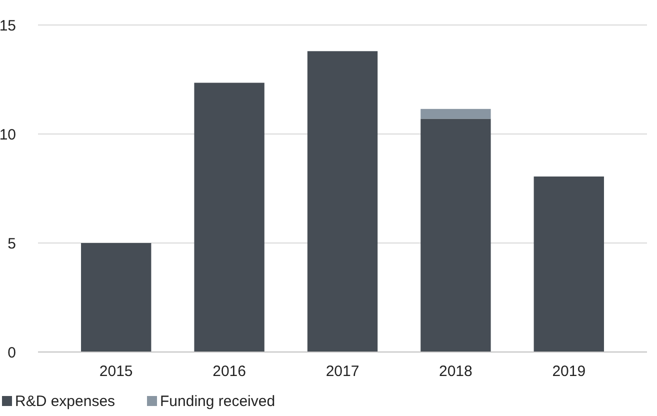  Describe the element at coordinates (569, 371) in the screenshot. I see `x-tick-label: 2019` at that location.